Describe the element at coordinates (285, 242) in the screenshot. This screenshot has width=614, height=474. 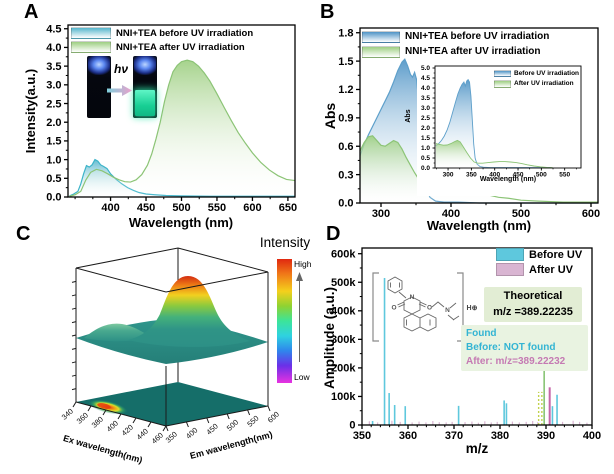
I see `colorbar-title: Intensity` at that location.